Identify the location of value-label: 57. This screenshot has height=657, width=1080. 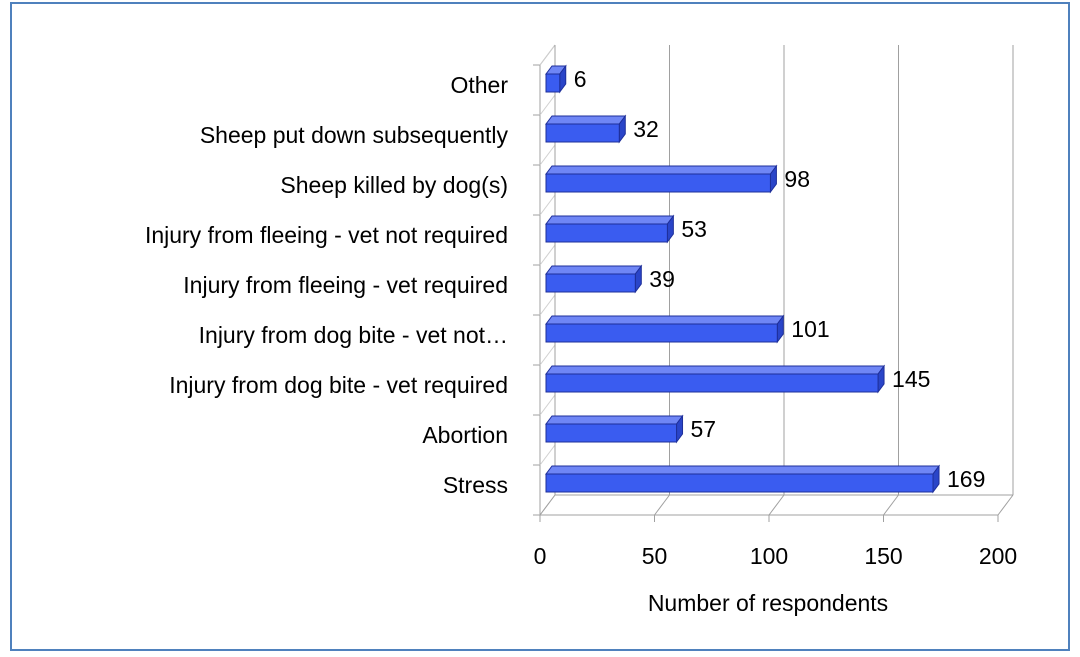
(704, 429).